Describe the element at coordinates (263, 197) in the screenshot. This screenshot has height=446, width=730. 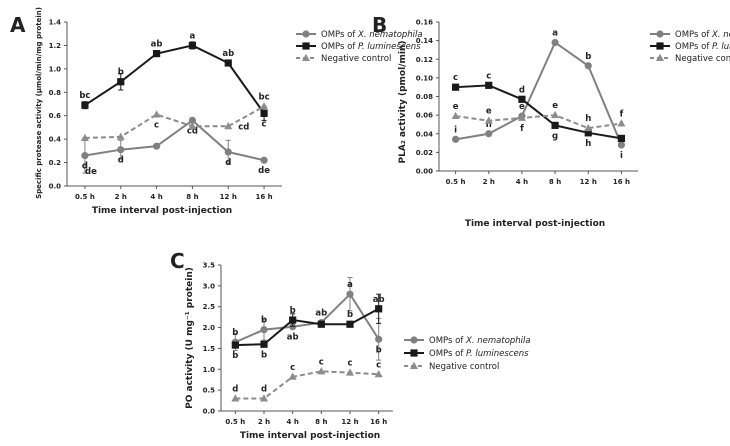
I see `panel-a-x-tick-label: 16 h` at that location.